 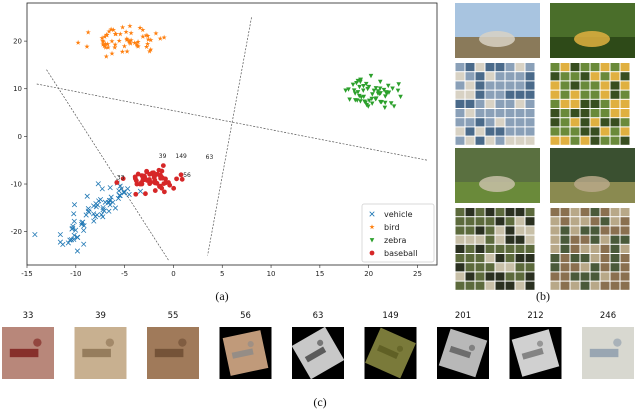 I want to click on bird-group, so click(x=592, y=74).